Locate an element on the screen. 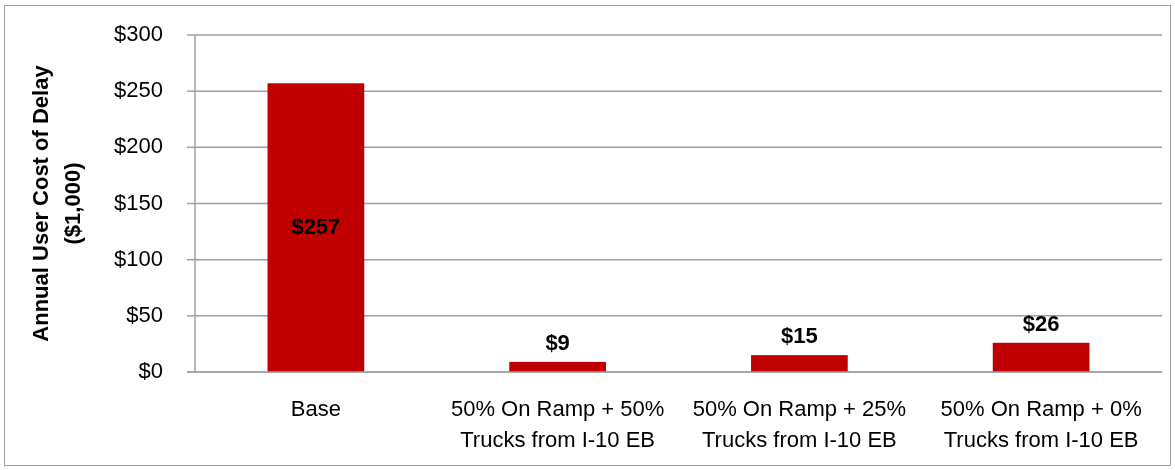 Image resolution: width=1175 pixels, height=470 pixels. y-tick-label: $0 is located at coordinates (150, 370).